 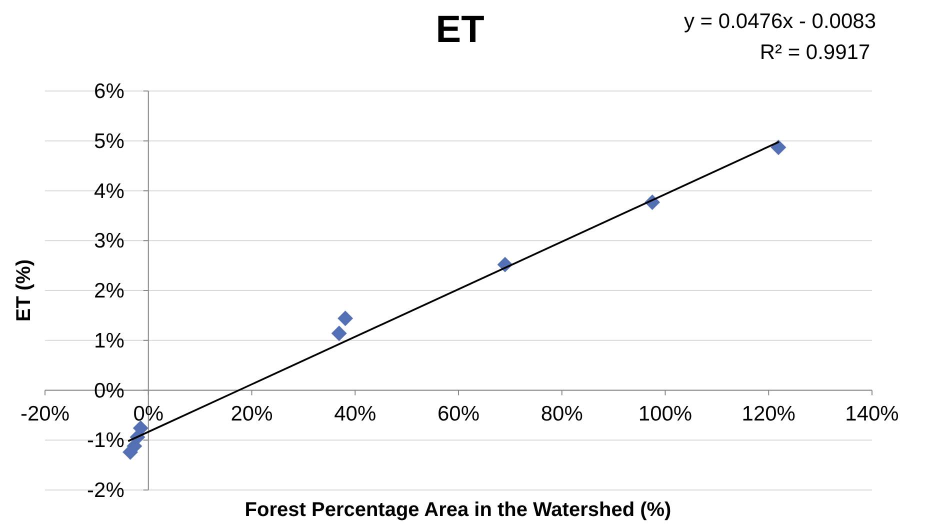 I want to click on y-tick-label: 3%, so click(x=109, y=241).